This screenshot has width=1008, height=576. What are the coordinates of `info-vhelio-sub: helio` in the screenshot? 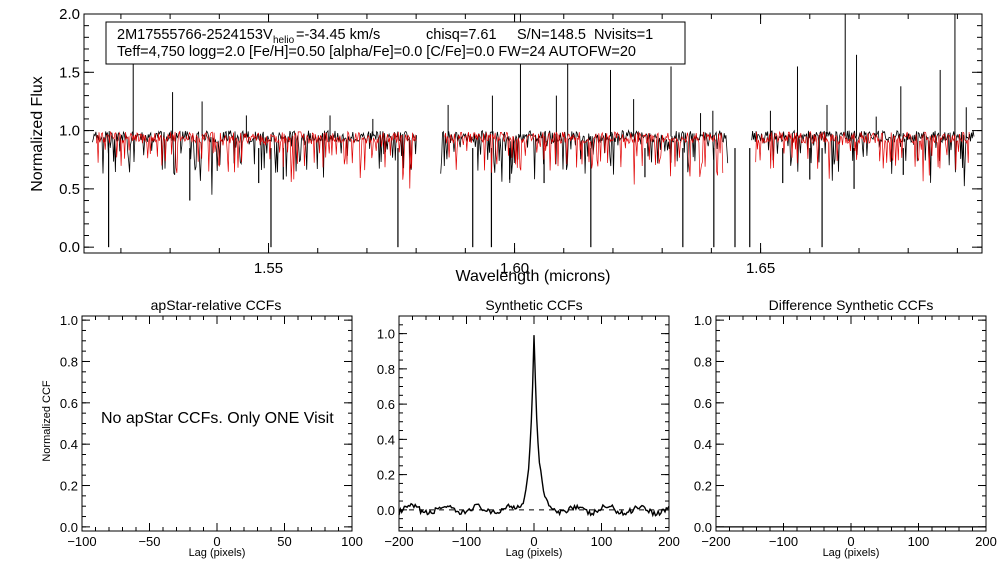 It's located at (284, 40).